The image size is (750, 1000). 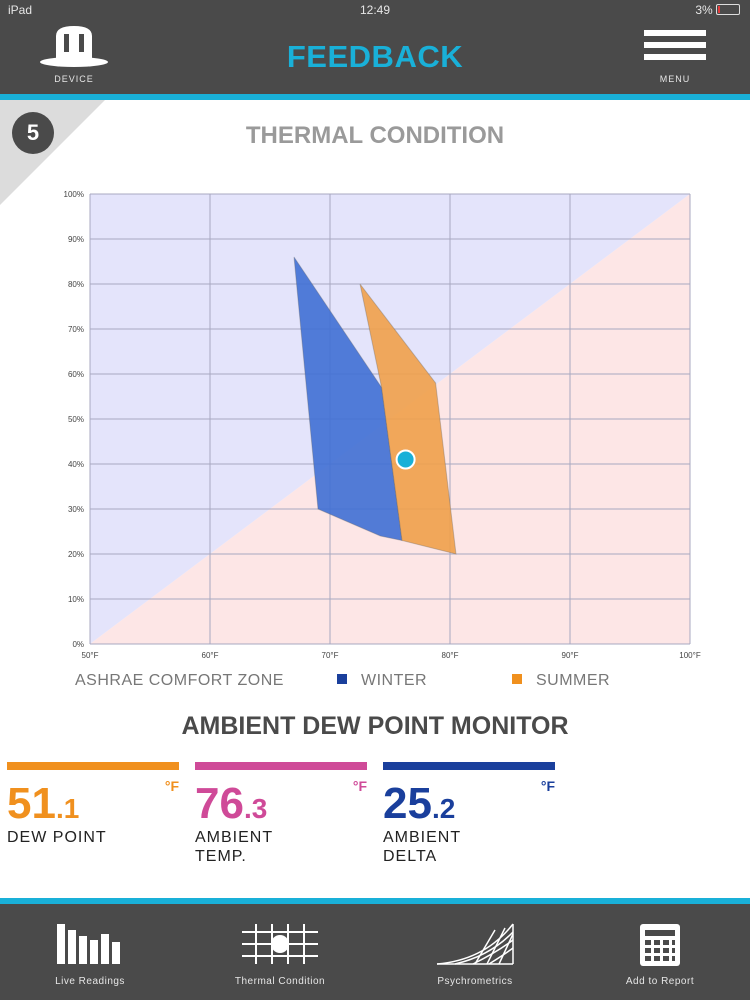 I want to click on dew-point-bar, so click(x=93, y=766).